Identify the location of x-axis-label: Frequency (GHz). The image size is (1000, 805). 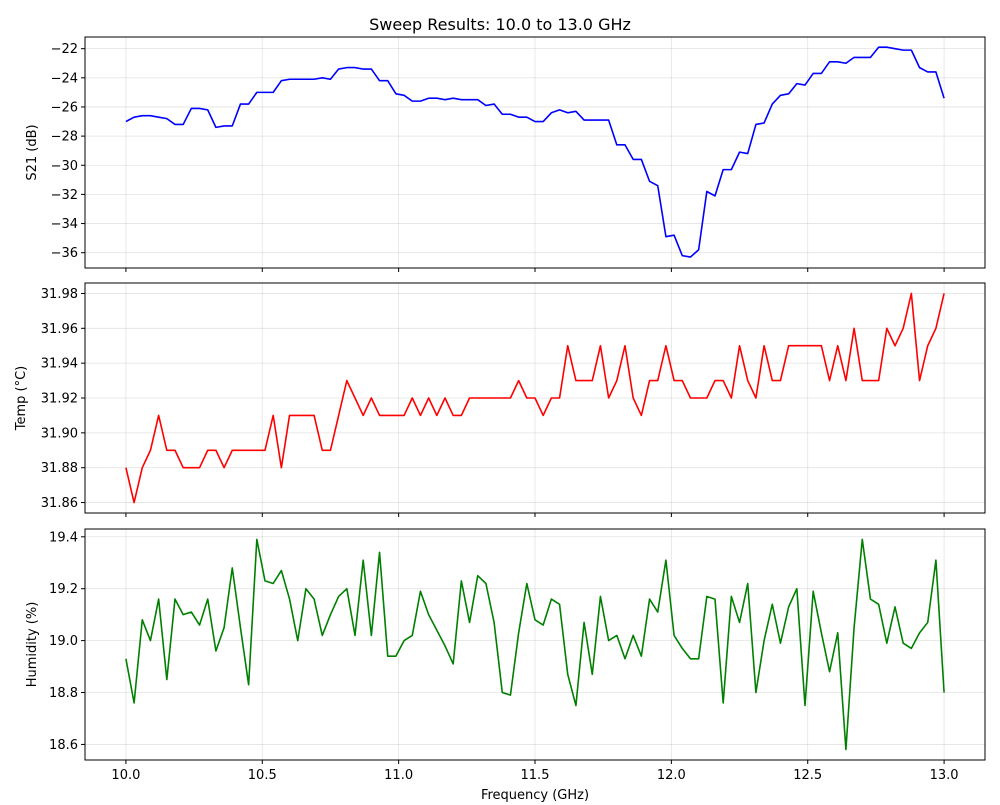
(535, 795).